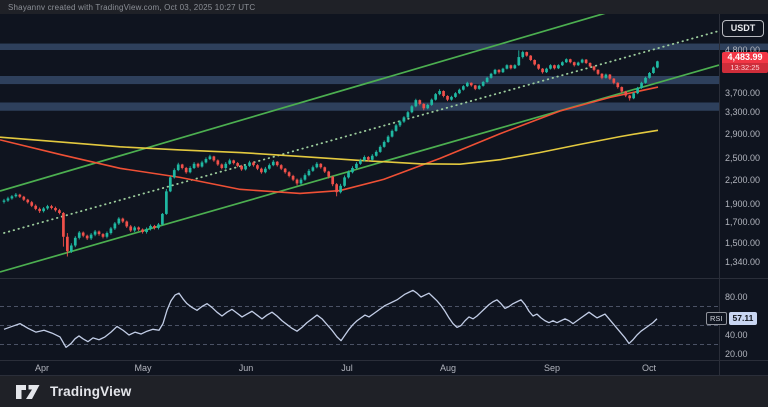 The height and width of the screenshot is (407, 768). Describe the element at coordinates (743, 318) in the screenshot. I see `rsi-value-chip: 57.11` at that location.